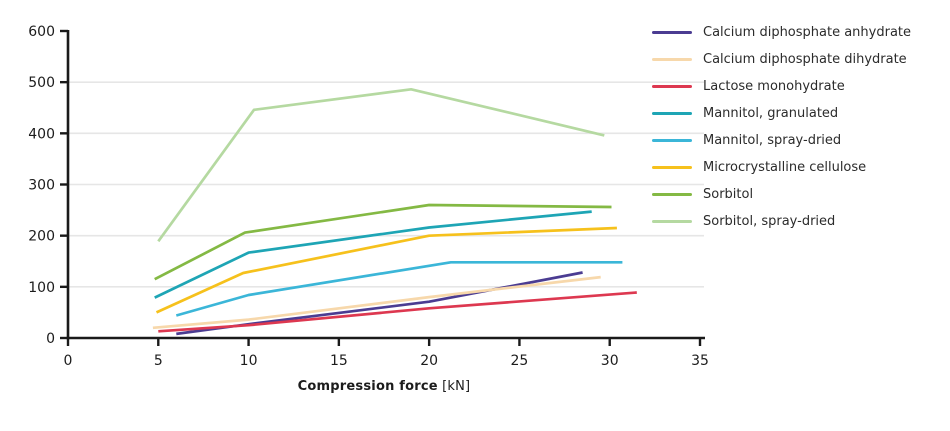 The image size is (950, 431). Describe the element at coordinates (41, 32) in the screenshot. I see `y-tick-label-600: 600` at that location.